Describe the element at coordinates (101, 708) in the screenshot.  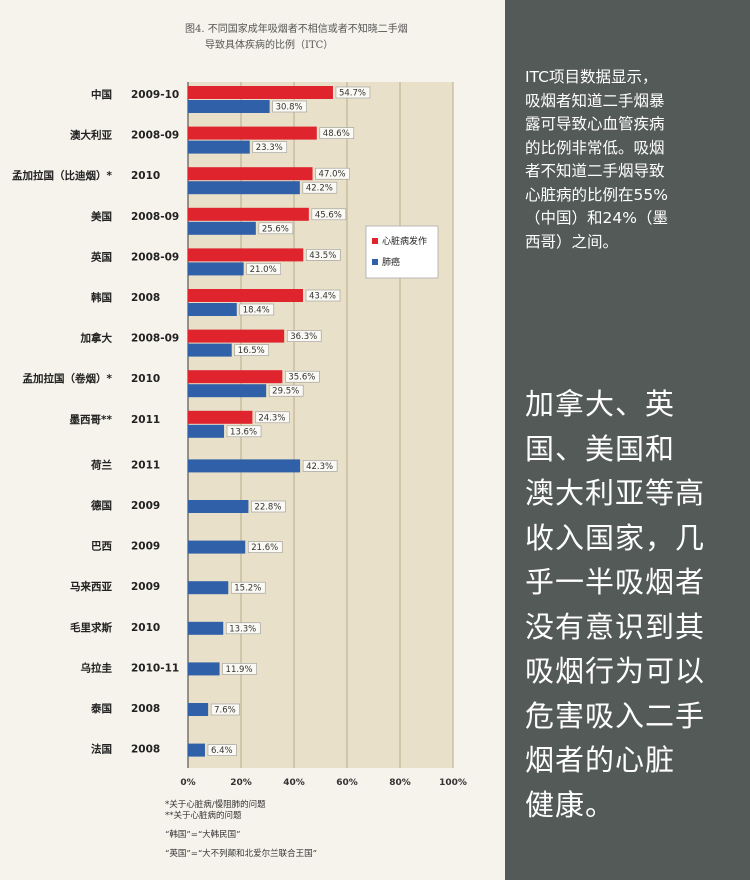
I see `category-country: 泰国` at that location.